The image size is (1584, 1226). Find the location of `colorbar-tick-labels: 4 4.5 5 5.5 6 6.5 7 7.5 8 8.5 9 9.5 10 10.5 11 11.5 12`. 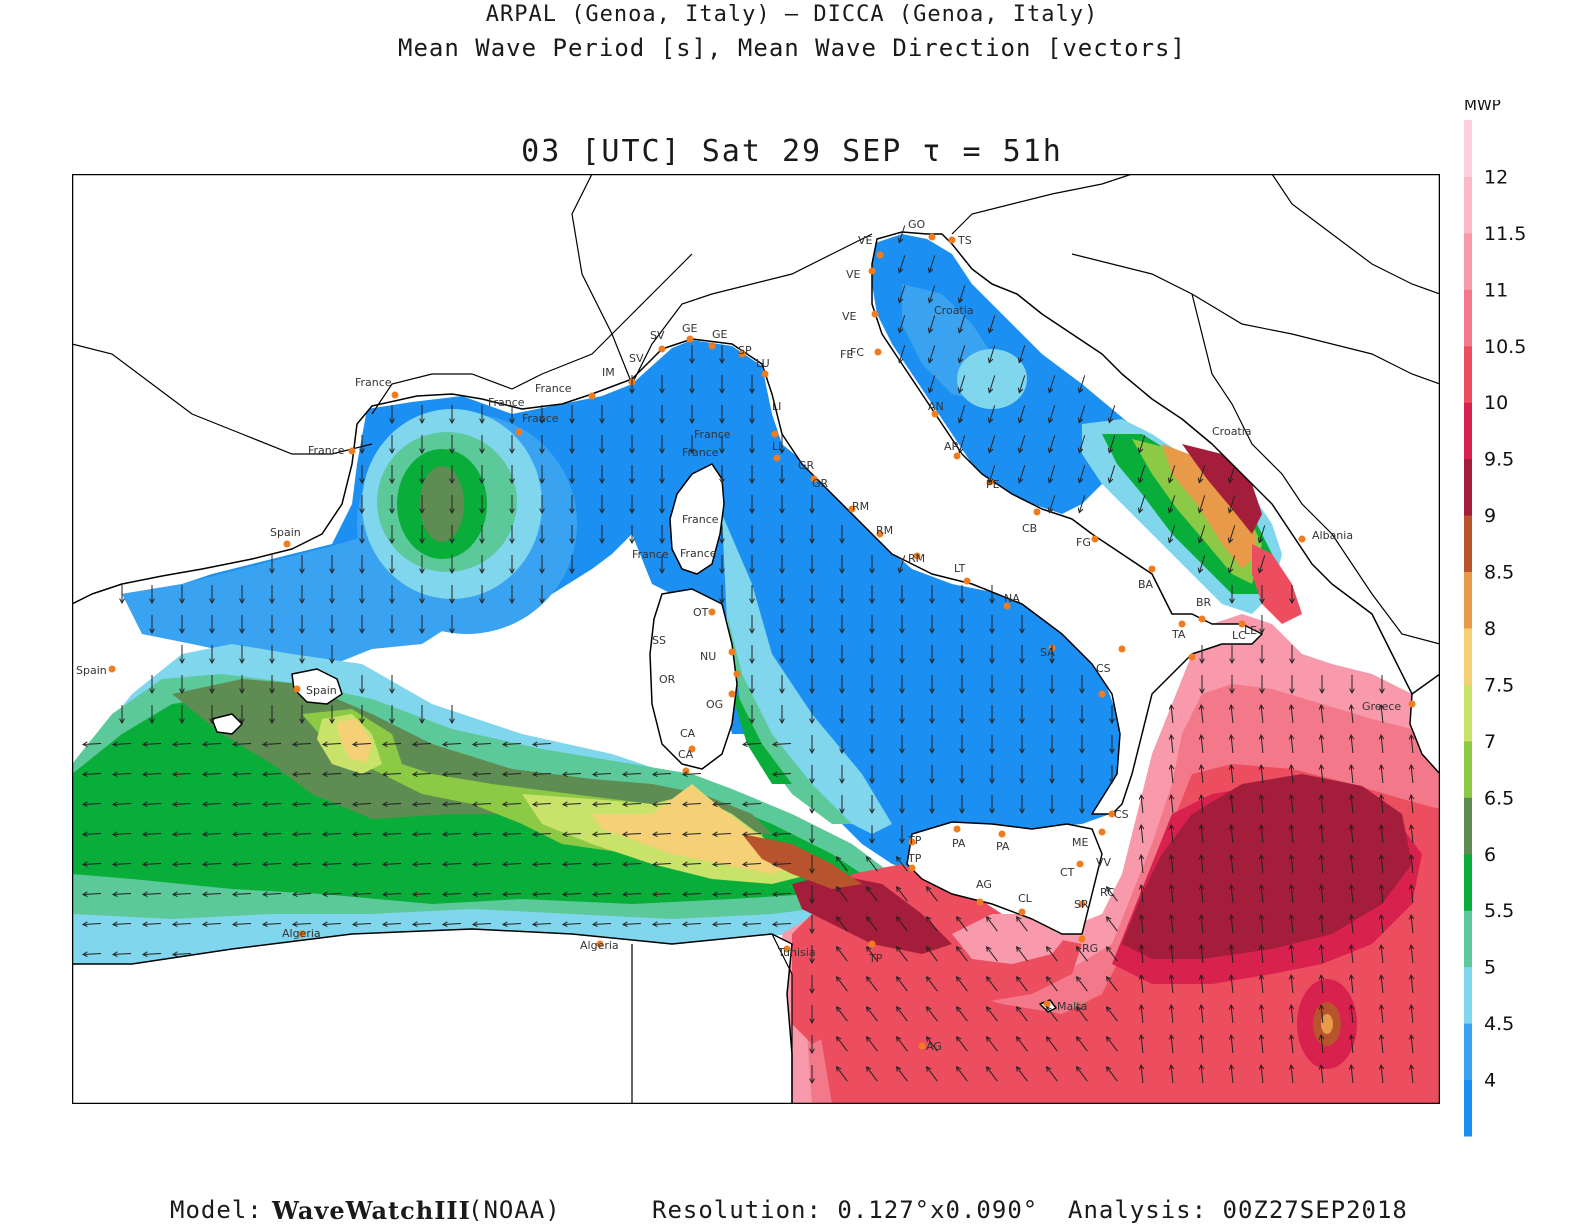

colorbar-tick-labels: 4 4.5 5 5.5 6 6.5 7 7.5 8 8.5 9 9.5 10 10.5 11 11.5 12 is located at coordinates (1505, 628).